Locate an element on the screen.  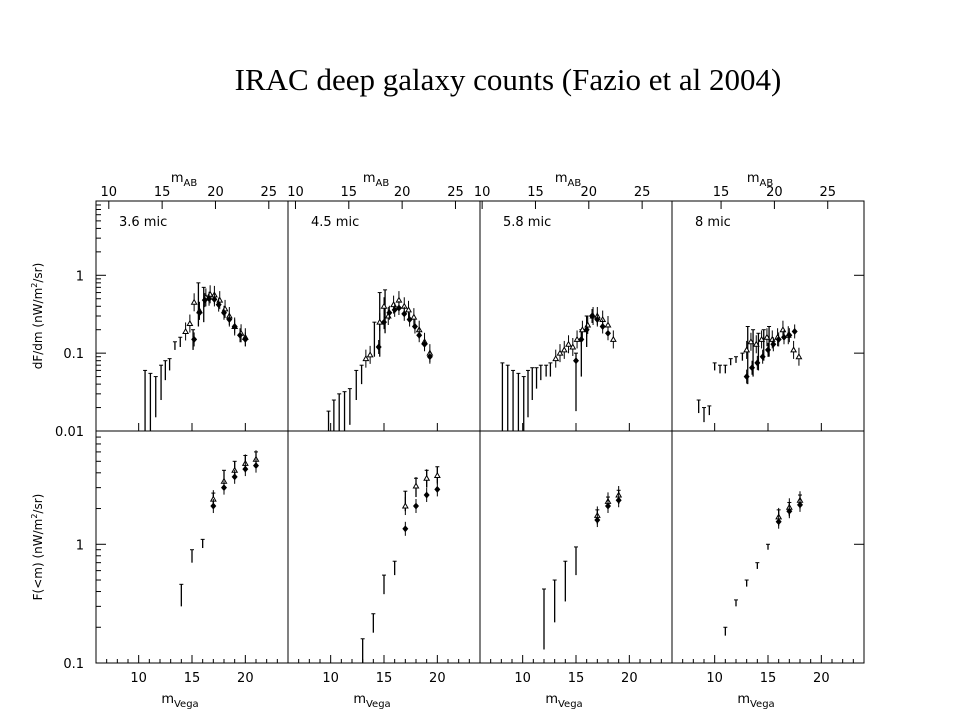
y-axis-label-differential: dF/dm (nW/m2/sr) is located at coordinates (37, 316).